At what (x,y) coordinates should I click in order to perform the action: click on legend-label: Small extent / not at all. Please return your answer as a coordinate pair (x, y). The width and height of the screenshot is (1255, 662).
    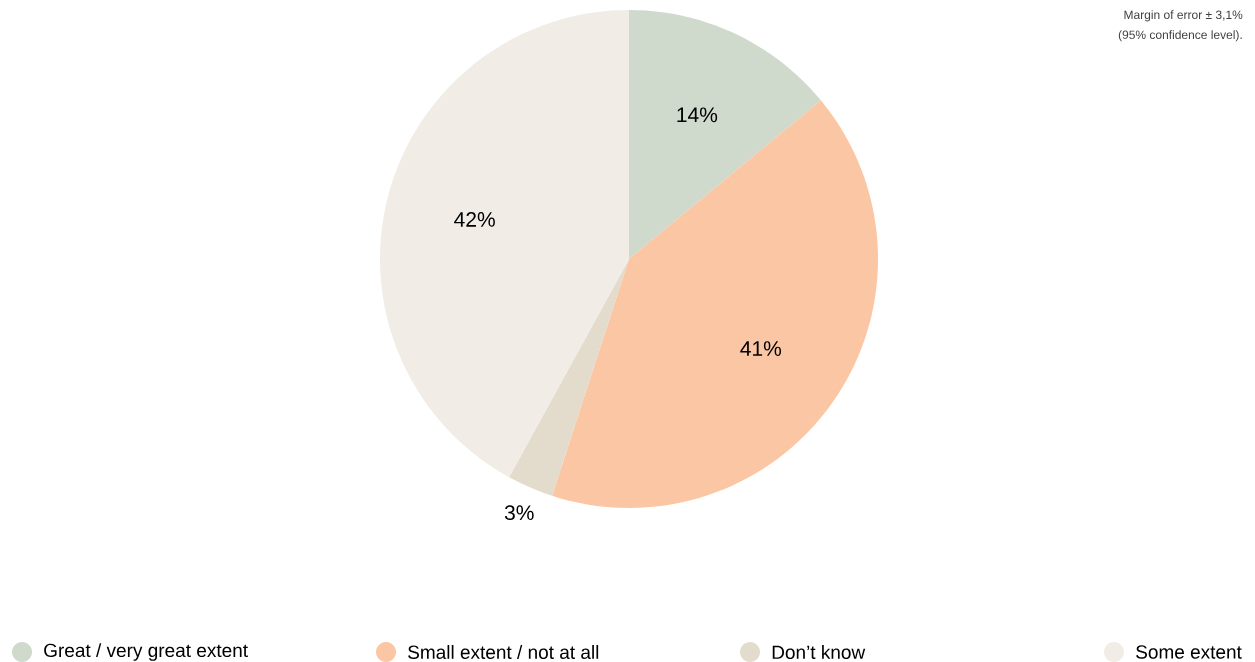
    Looking at the image, I should click on (503, 652).